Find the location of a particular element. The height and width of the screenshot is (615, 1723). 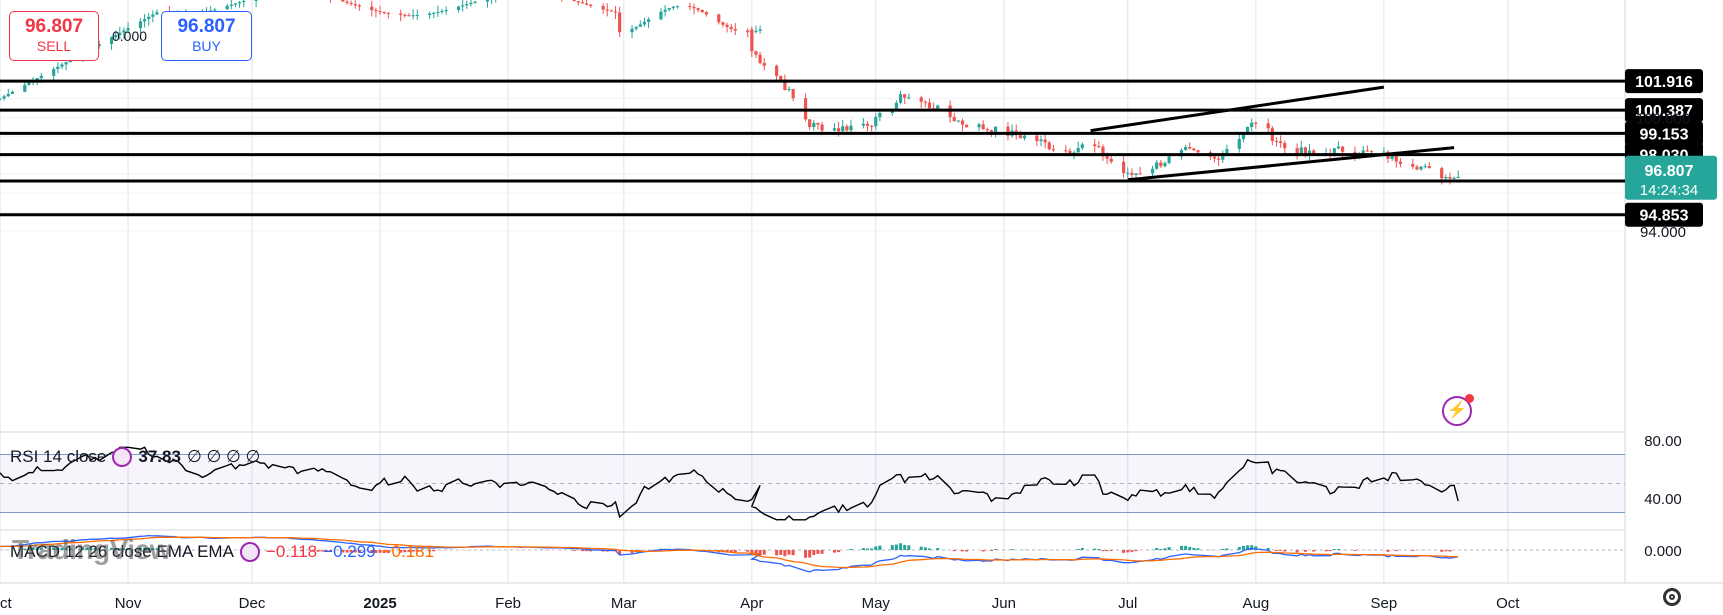

trend-channel-line is located at coordinates (1291, 164).